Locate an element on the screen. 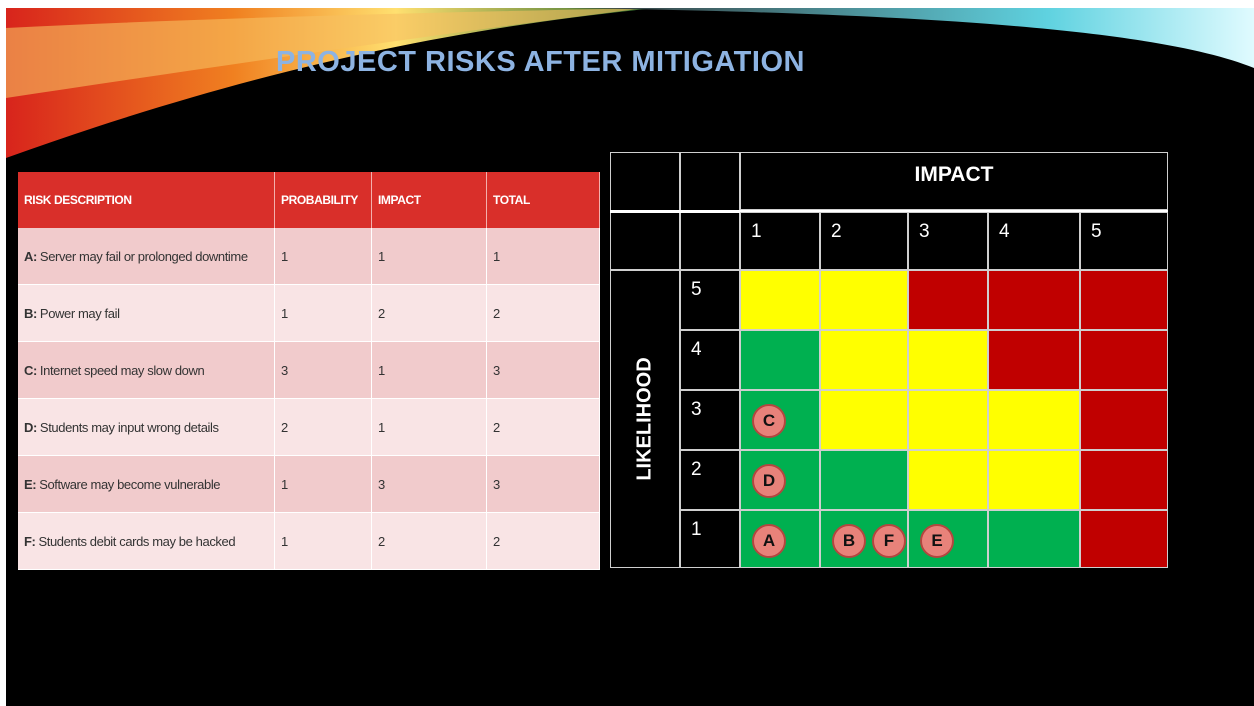  title: PROJECT RISKS AFTER MITIGATION is located at coordinates (540, 62).